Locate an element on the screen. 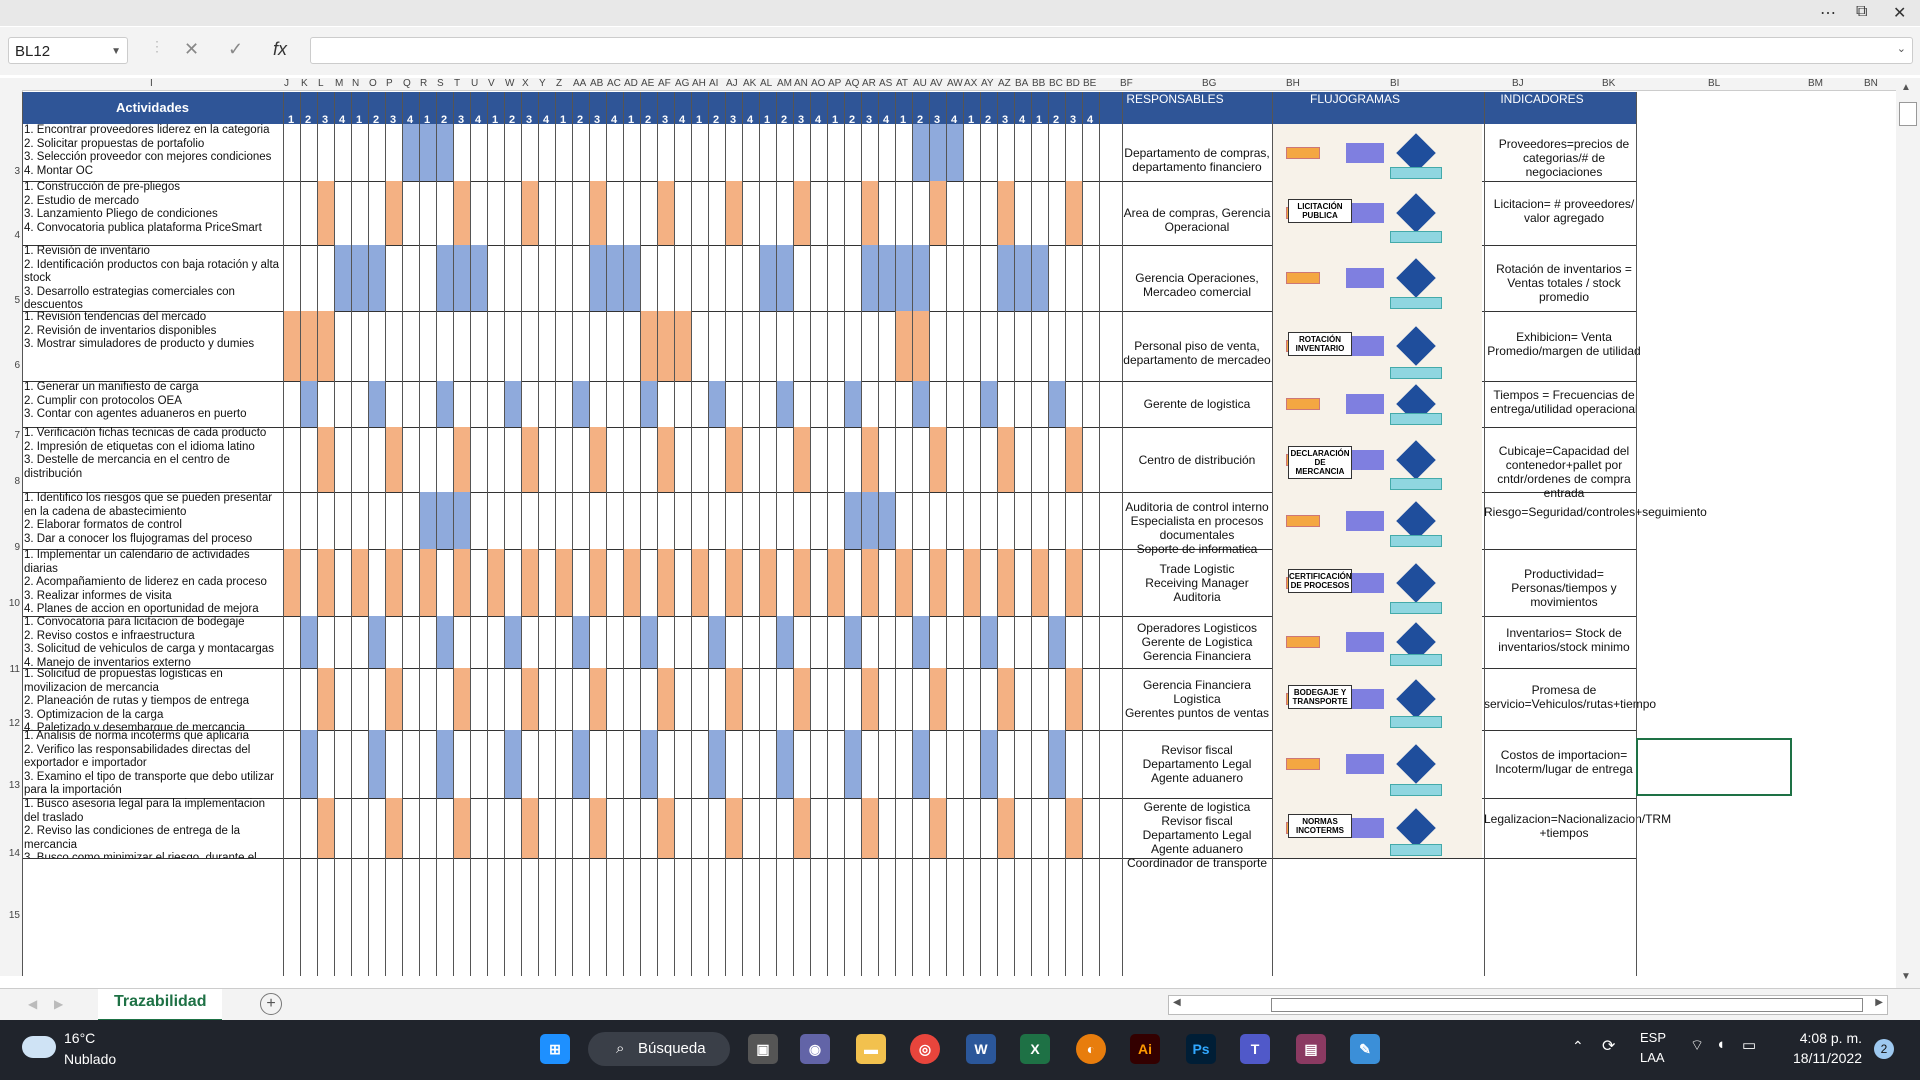 The height and width of the screenshot is (1080, 1920). row-number: 6 is located at coordinates (17, 365).